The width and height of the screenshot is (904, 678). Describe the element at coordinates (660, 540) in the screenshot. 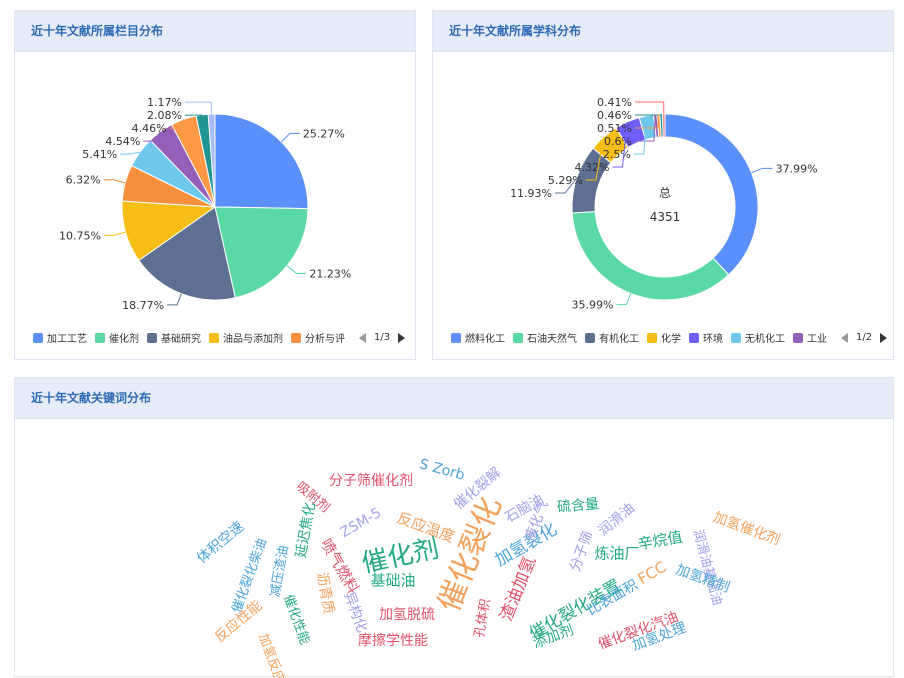

I see `keyword-word: 辛烷值` at that location.